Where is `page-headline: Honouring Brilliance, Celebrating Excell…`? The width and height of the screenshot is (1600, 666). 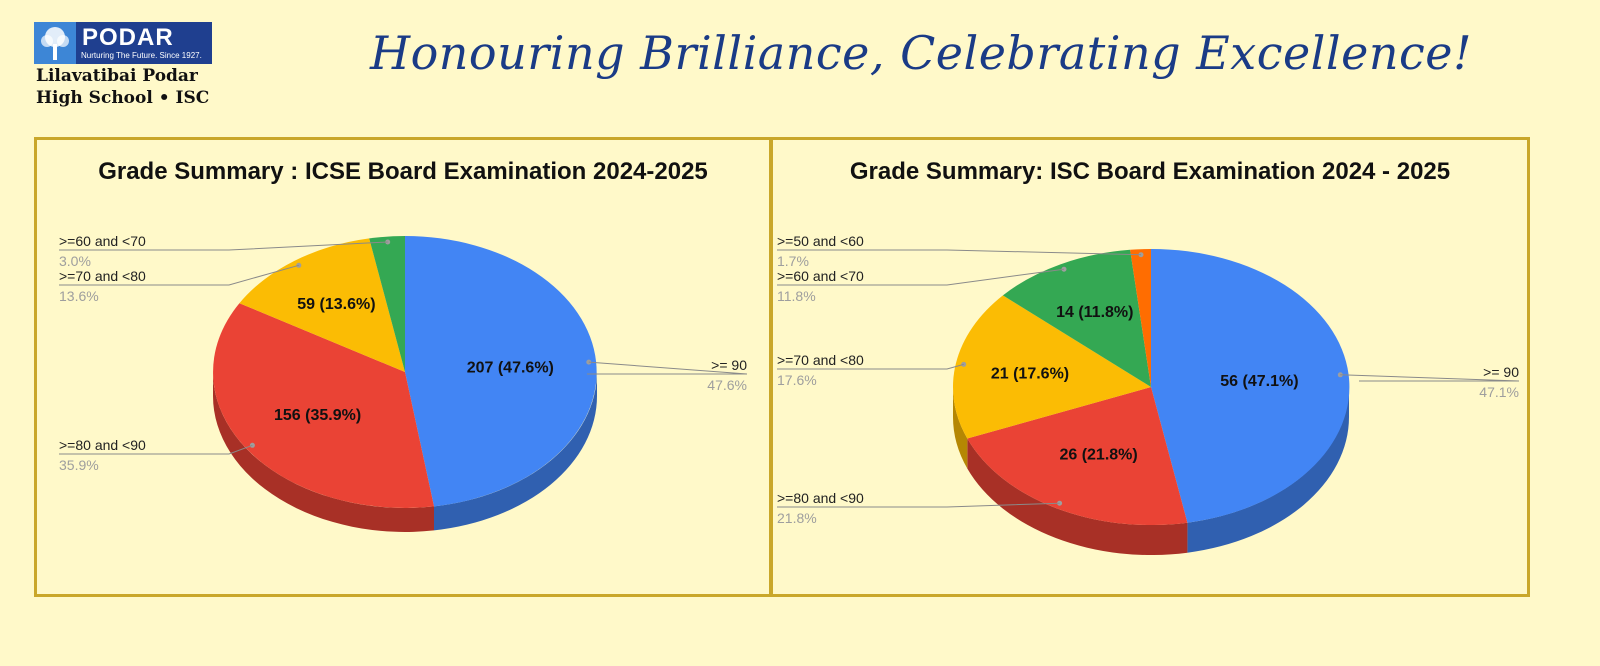 page-headline: Honouring Brilliance, Celebrating Excell… is located at coordinates (921, 53).